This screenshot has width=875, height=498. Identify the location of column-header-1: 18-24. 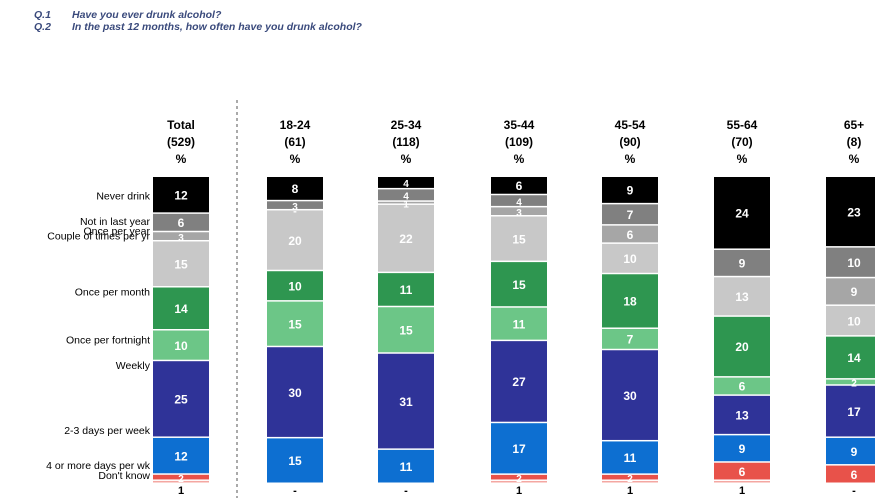
(295, 125).